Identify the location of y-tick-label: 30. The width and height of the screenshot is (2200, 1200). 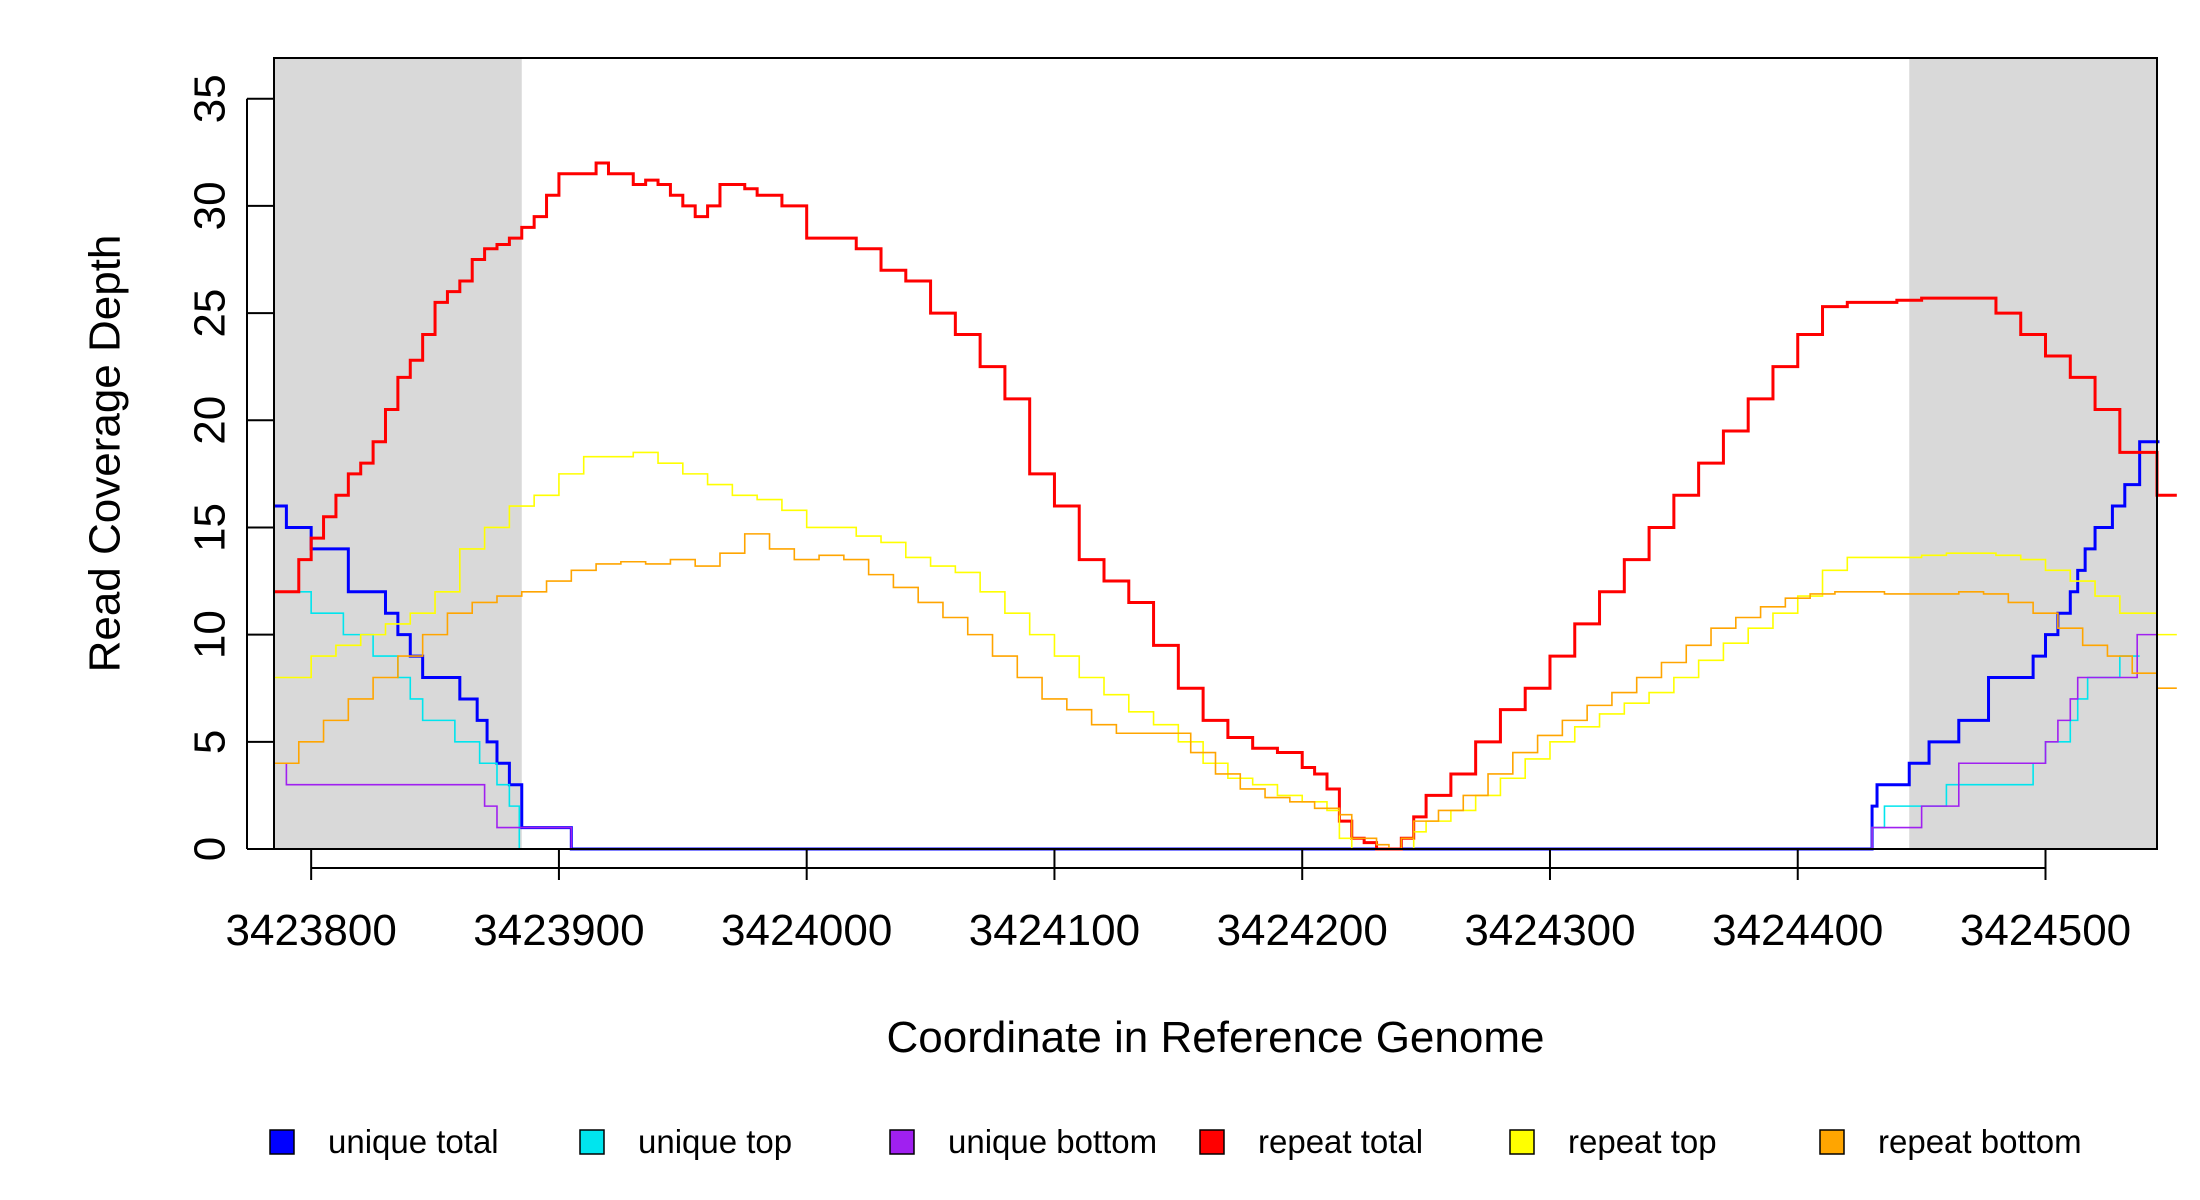
(210, 205).